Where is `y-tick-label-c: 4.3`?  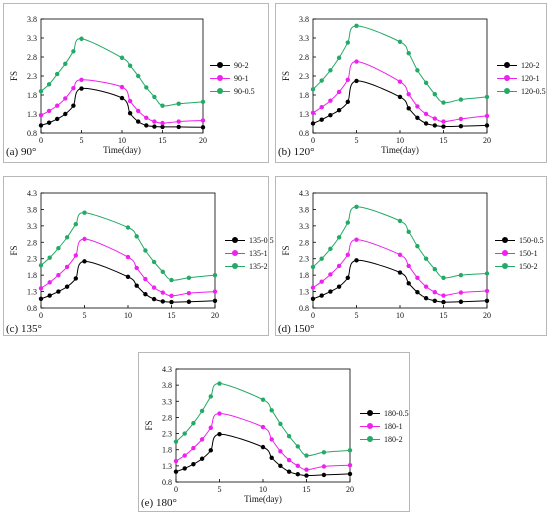 y-tick-label-c: 4.3 is located at coordinates (32, 193).